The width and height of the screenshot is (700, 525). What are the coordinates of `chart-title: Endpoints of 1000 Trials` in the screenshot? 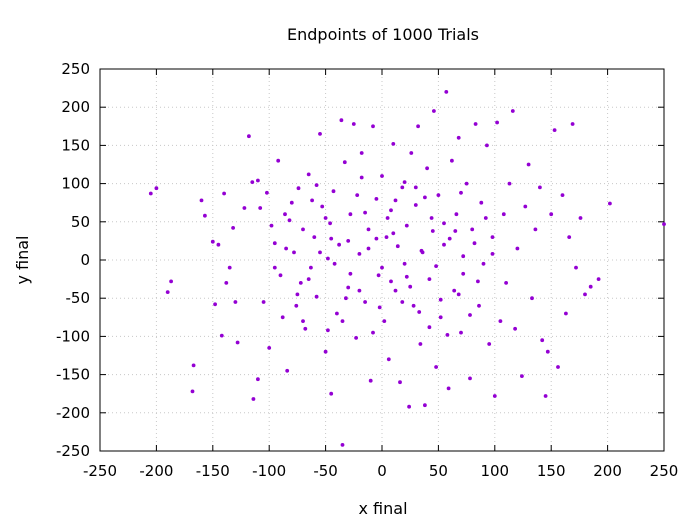 It's located at (383, 34).